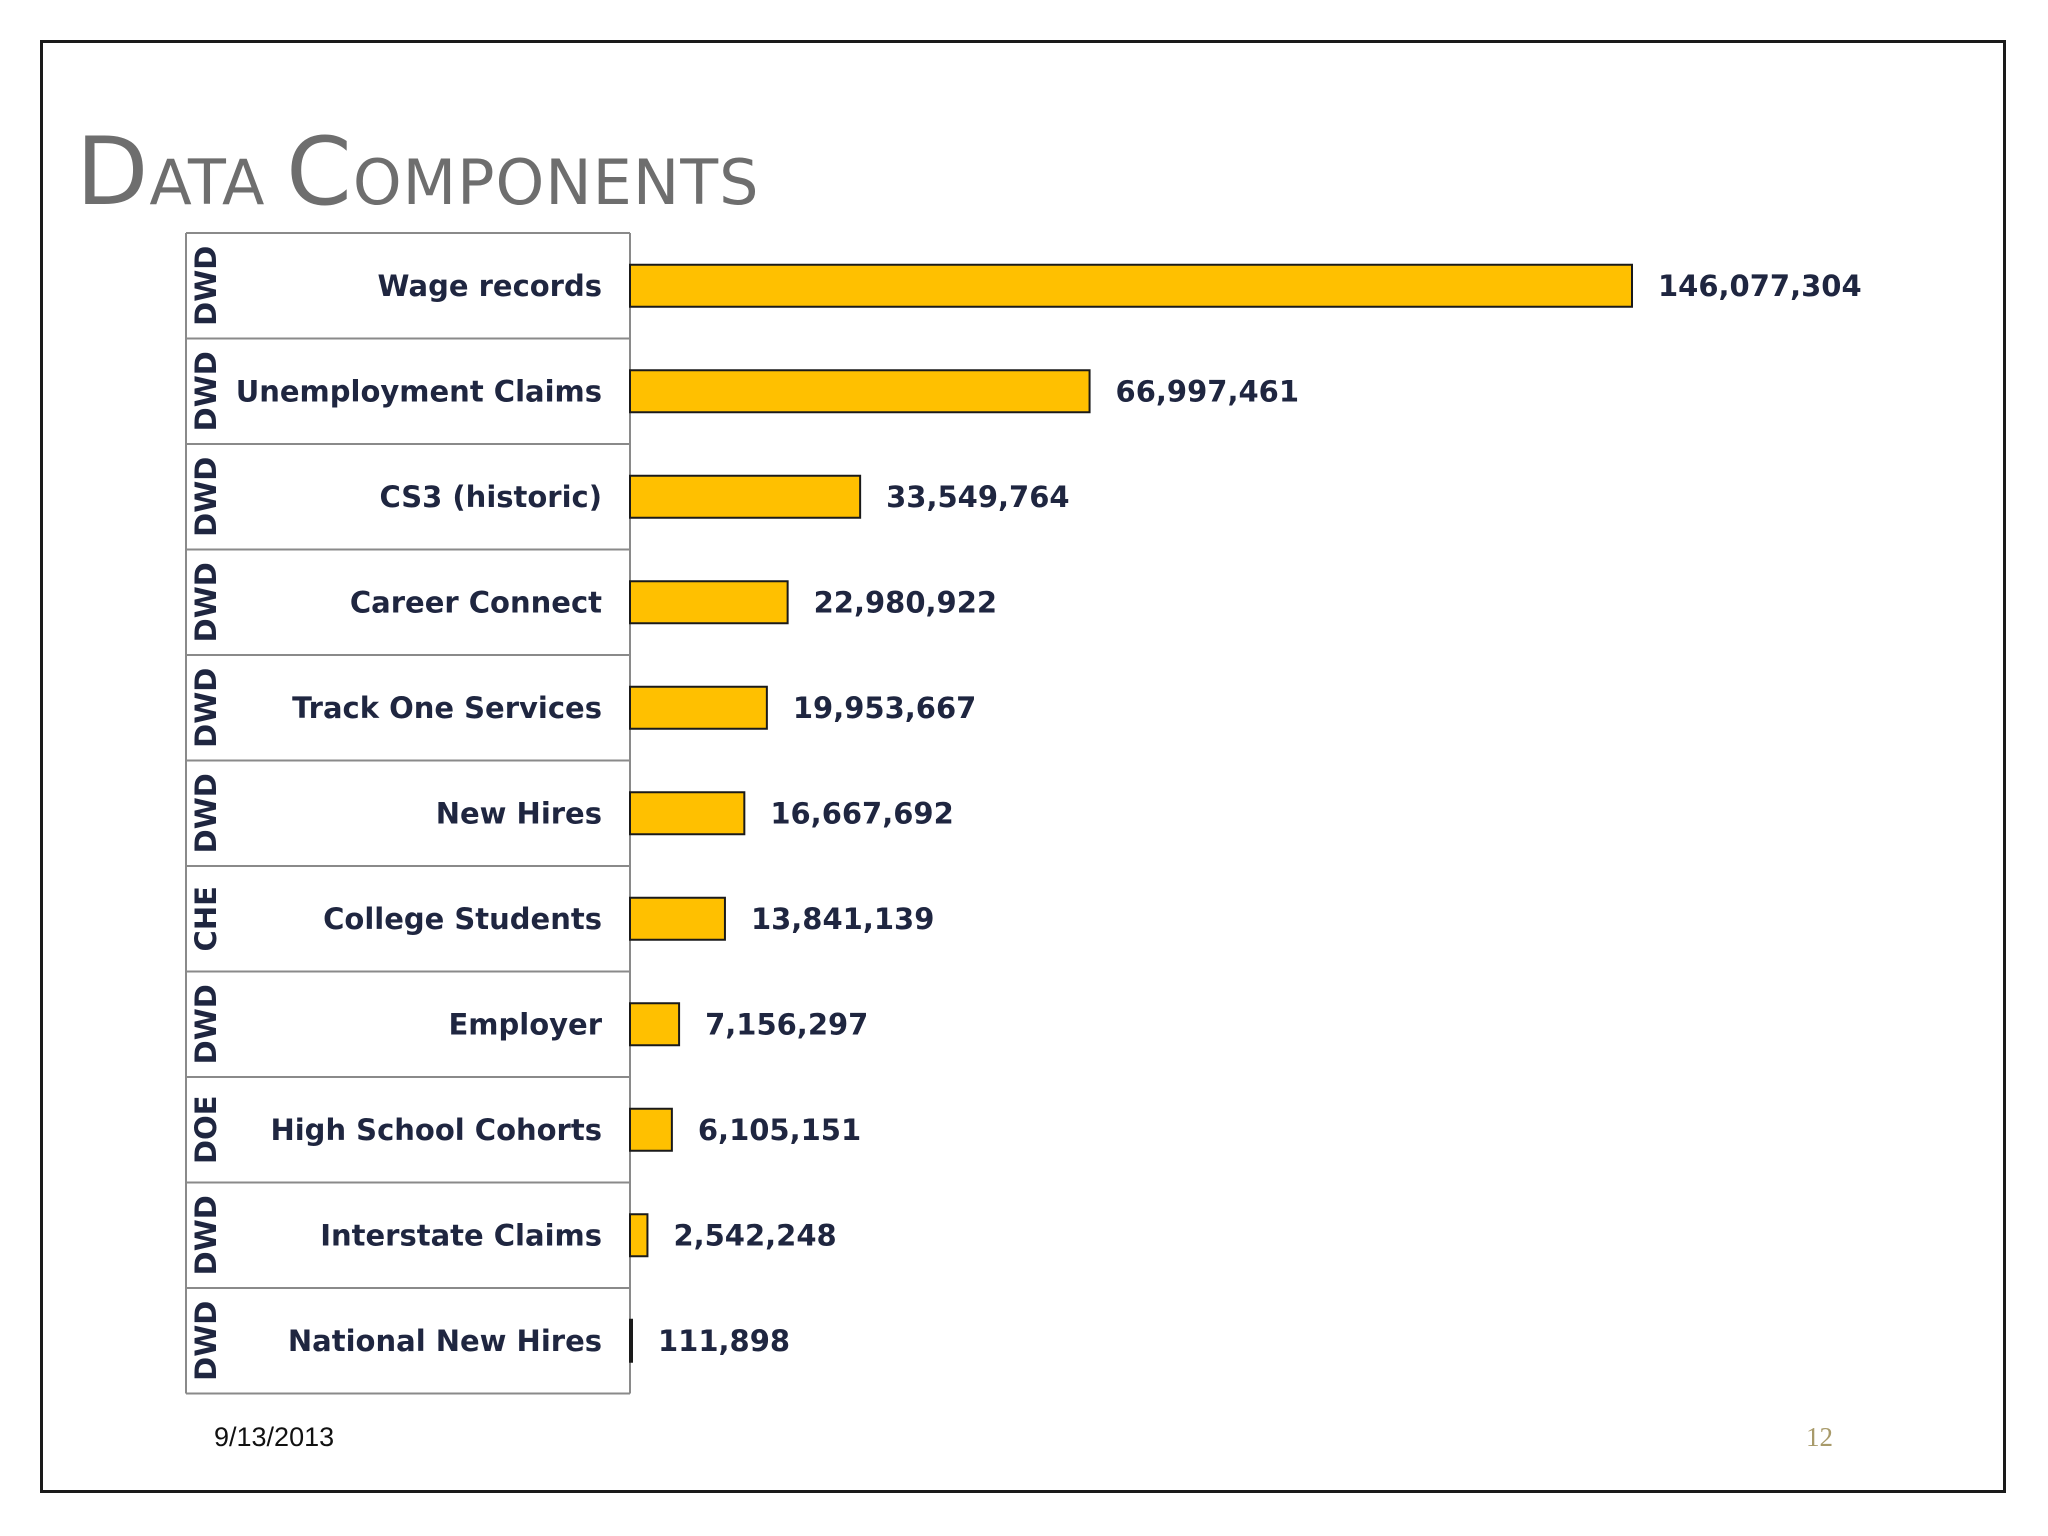 This screenshot has width=2048, height=1536. Describe the element at coordinates (519, 813) in the screenshot. I see `category-label: New Hires` at that location.